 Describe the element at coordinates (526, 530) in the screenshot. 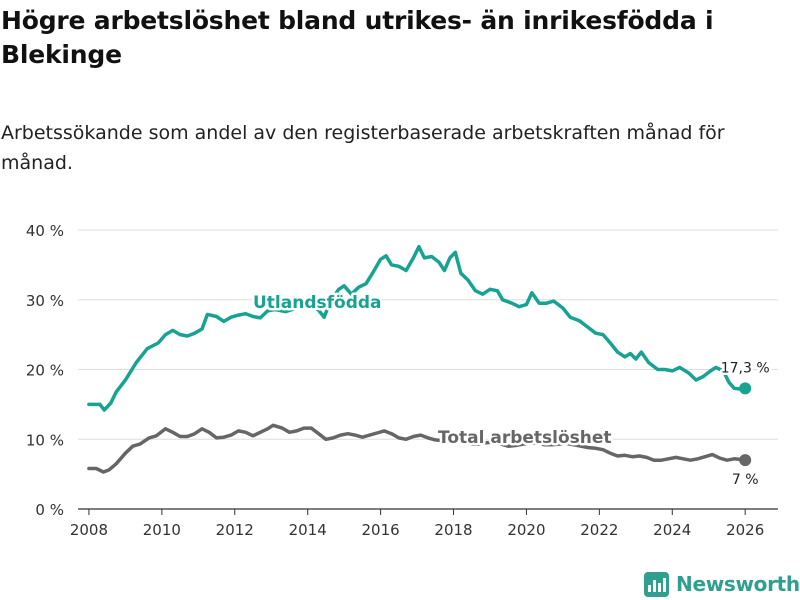

I see `x-tick-label: 2020` at that location.